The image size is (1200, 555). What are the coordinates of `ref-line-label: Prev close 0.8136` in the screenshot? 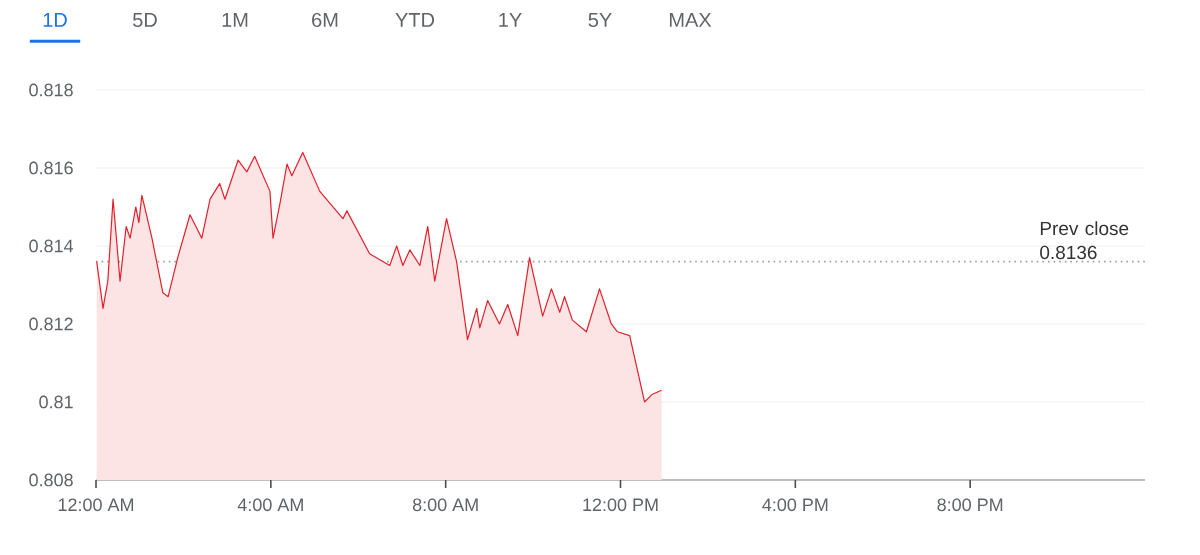 It's located at (1084, 240).